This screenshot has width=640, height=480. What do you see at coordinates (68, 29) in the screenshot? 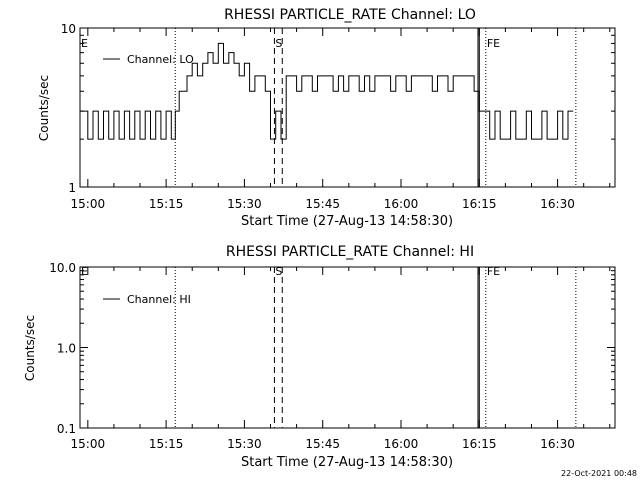
I see `y-tick-label: 10` at bounding box center [68, 29].